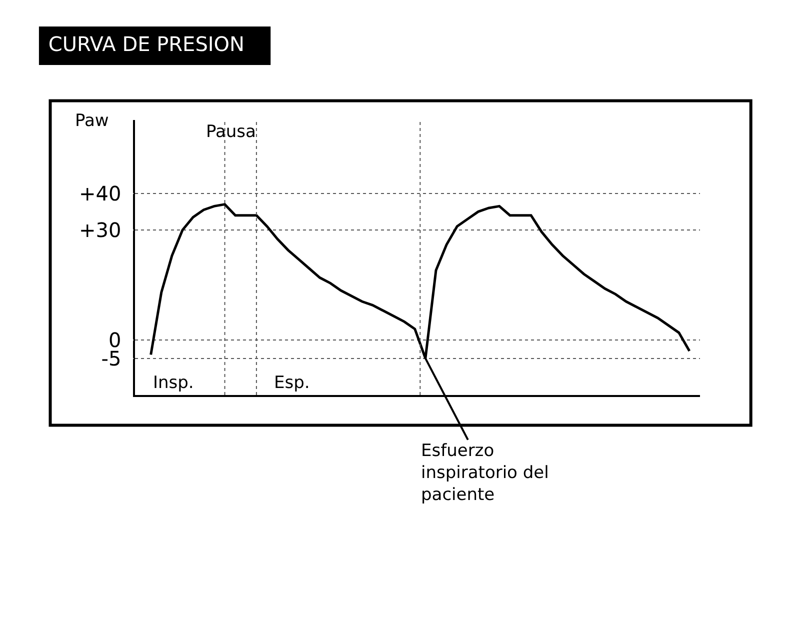 The height and width of the screenshot is (620, 806). Describe the element at coordinates (146, 44) in the screenshot. I see `chart-title: CURVA DE PRESION` at that location.